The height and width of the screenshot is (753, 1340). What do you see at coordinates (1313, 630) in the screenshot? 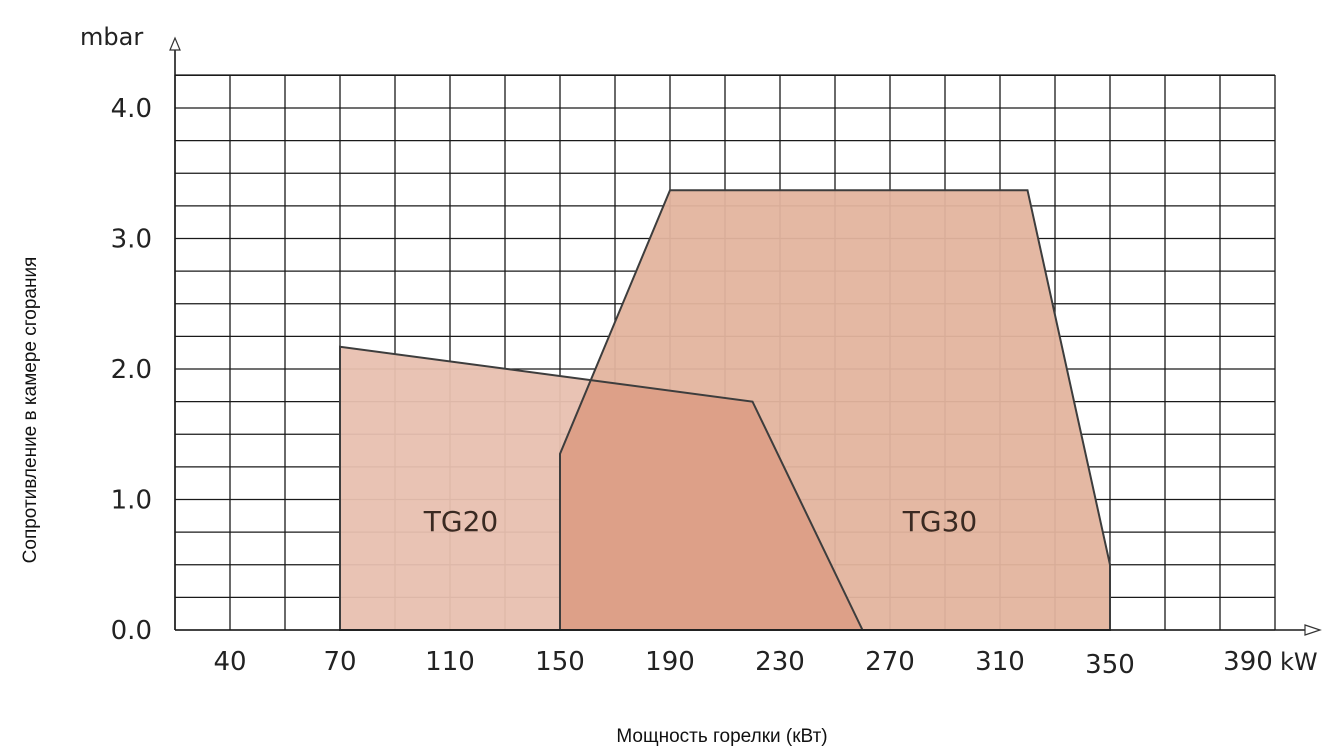
I see `x-axis-arrow-icon` at bounding box center [1313, 630].